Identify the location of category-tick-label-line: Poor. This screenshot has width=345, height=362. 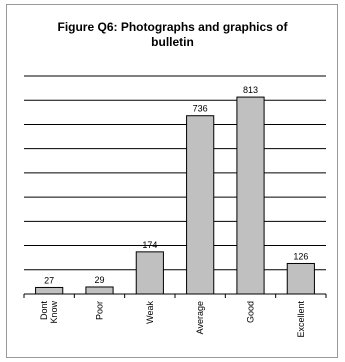
(100, 310).